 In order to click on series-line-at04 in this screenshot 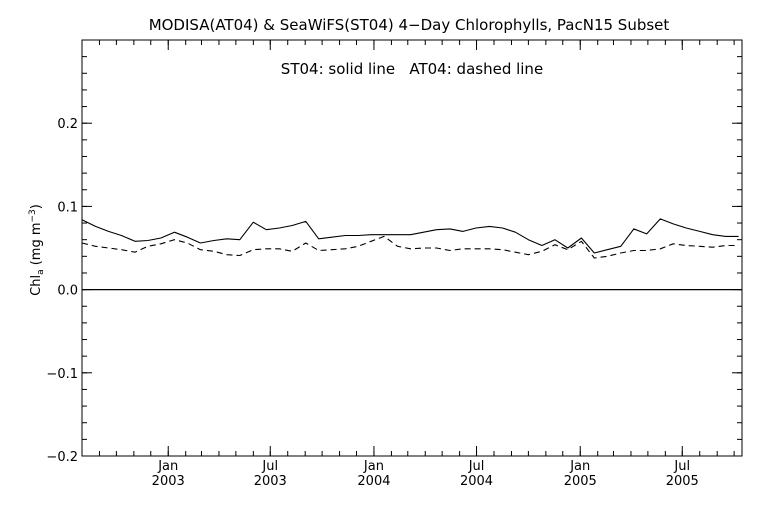, I will do `click(410, 247)`.